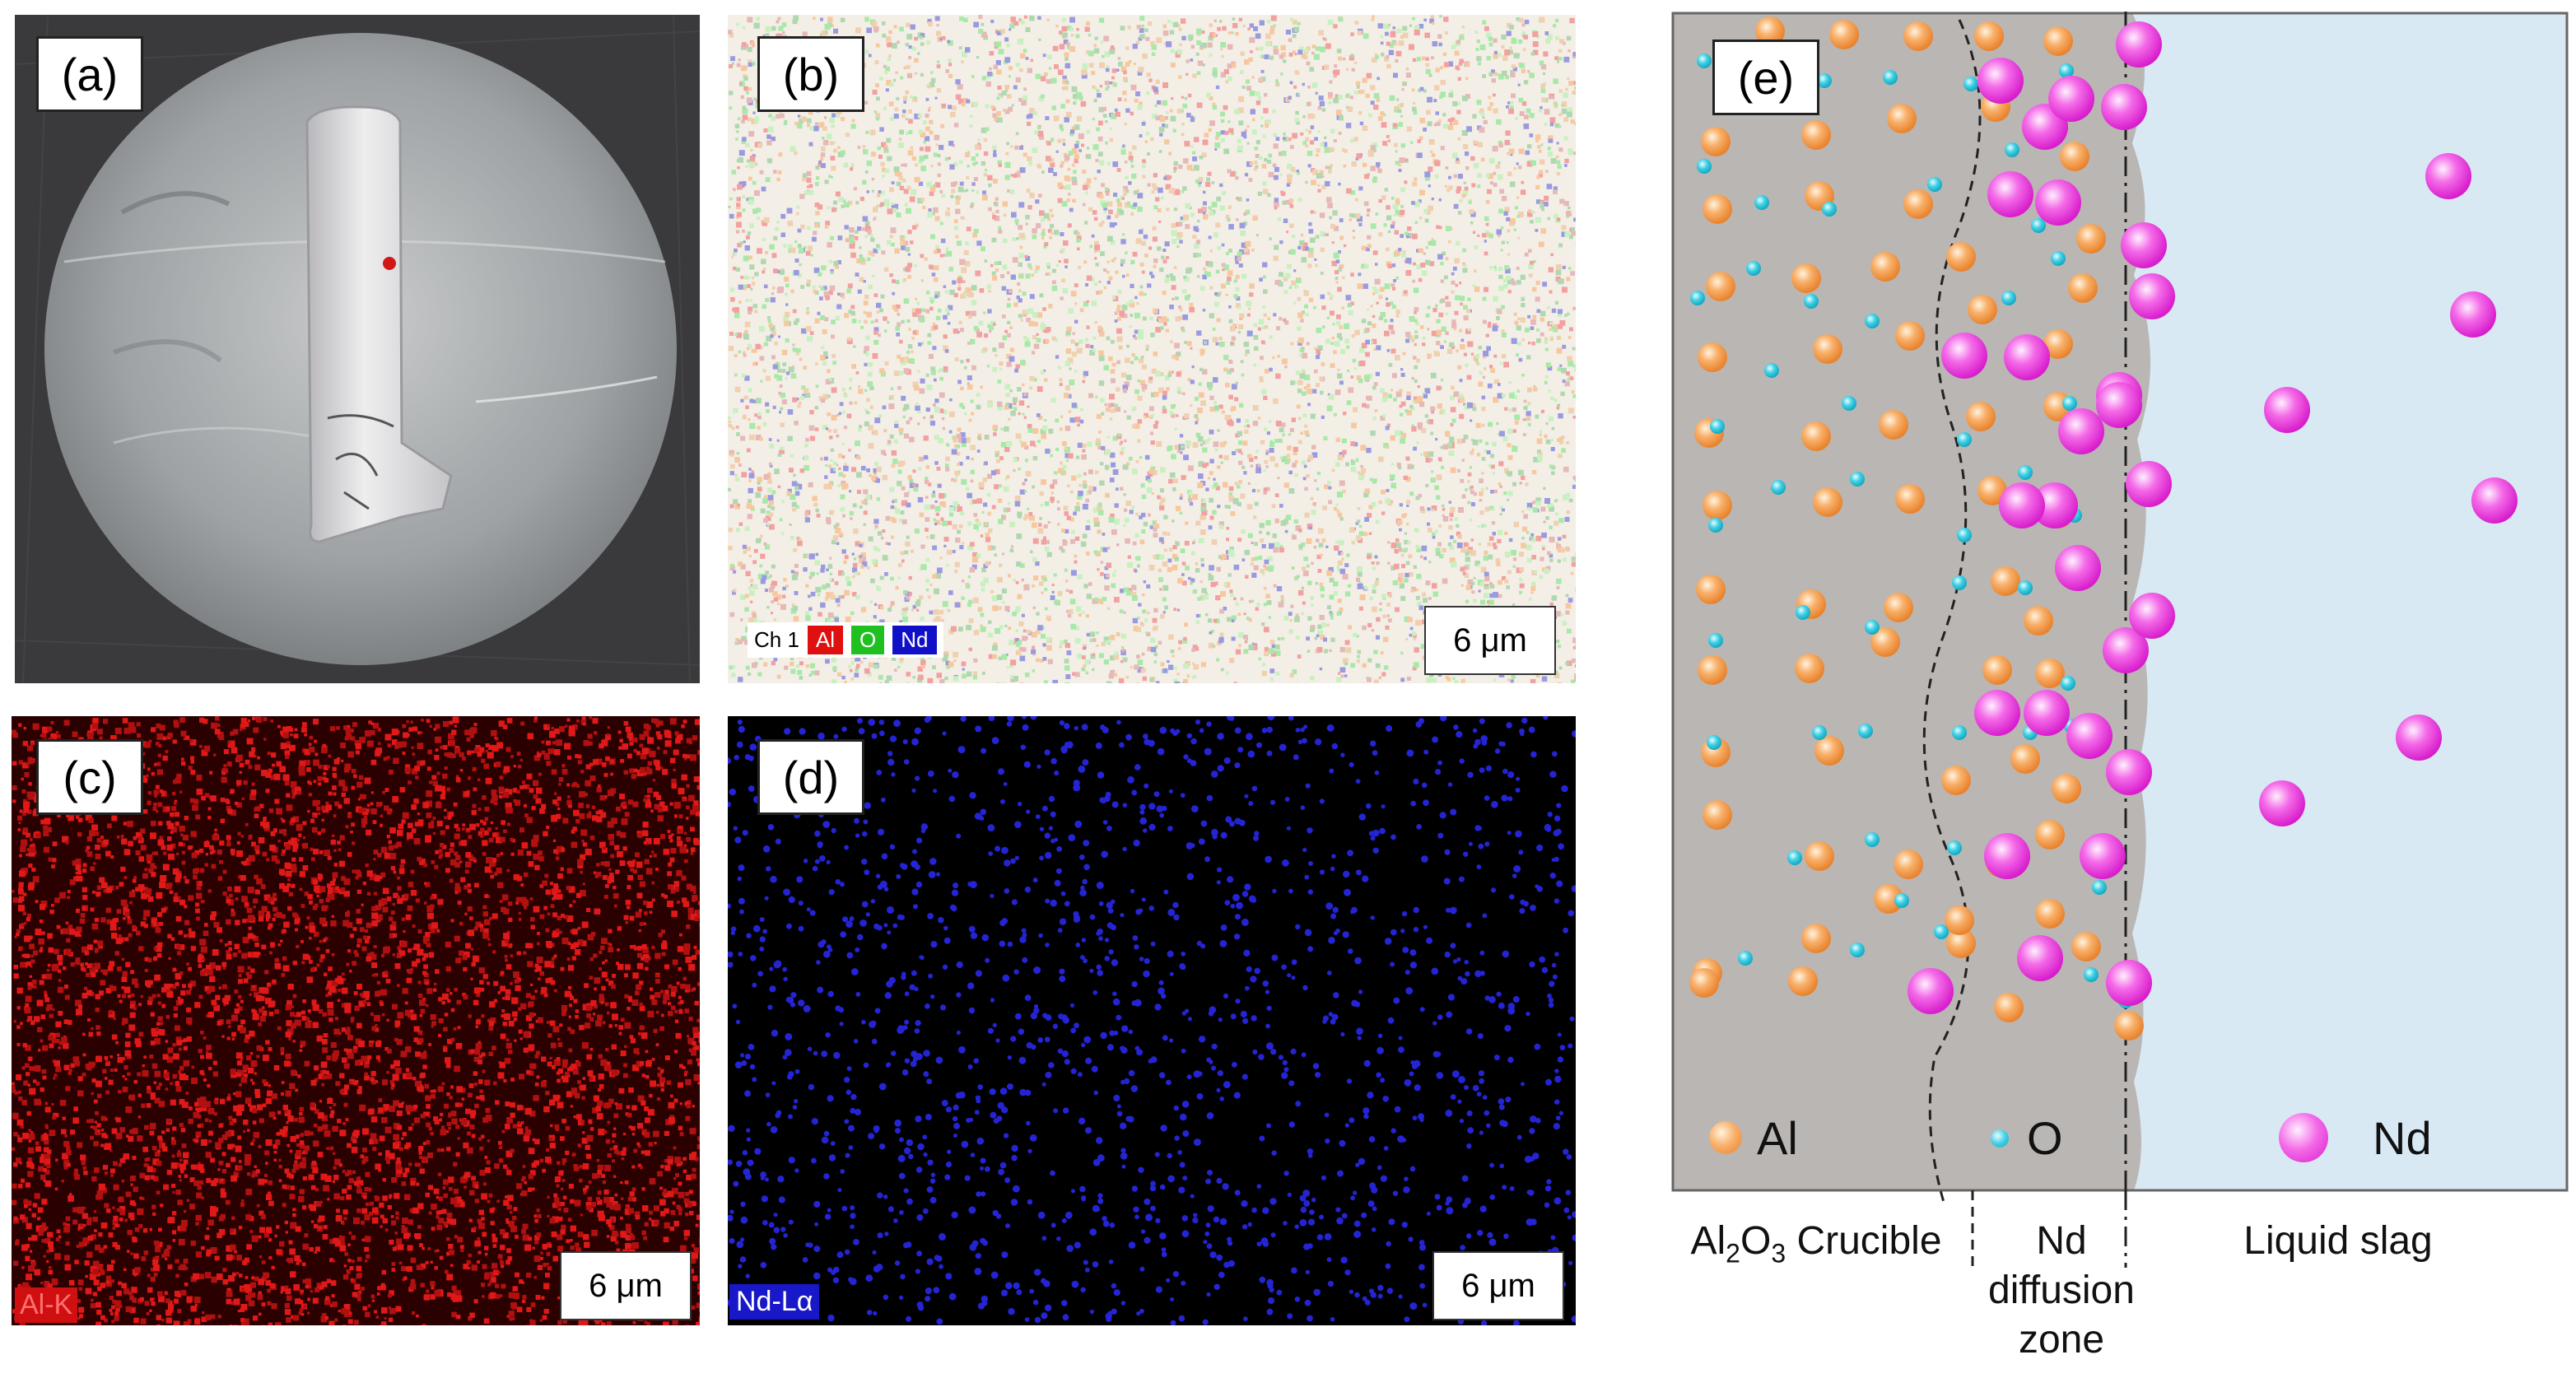 The height and width of the screenshot is (1392, 2576). What do you see at coordinates (1726, 1138) in the screenshot?
I see `legend-al-dot` at bounding box center [1726, 1138].